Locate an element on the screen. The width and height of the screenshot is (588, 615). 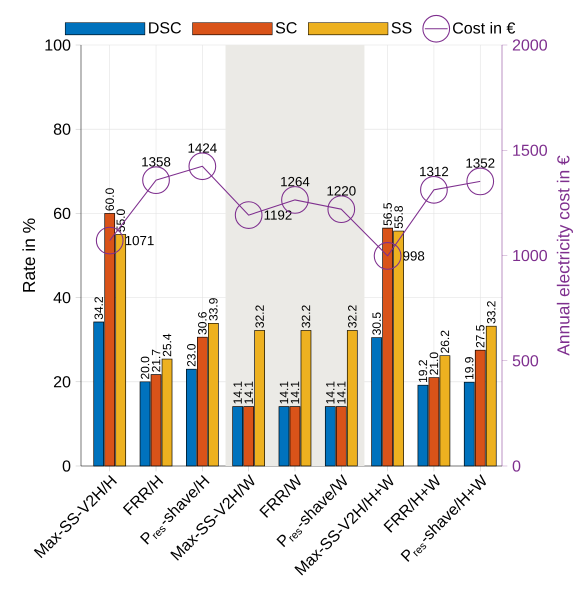
data-label: 21.0 is located at coordinates (434, 363).